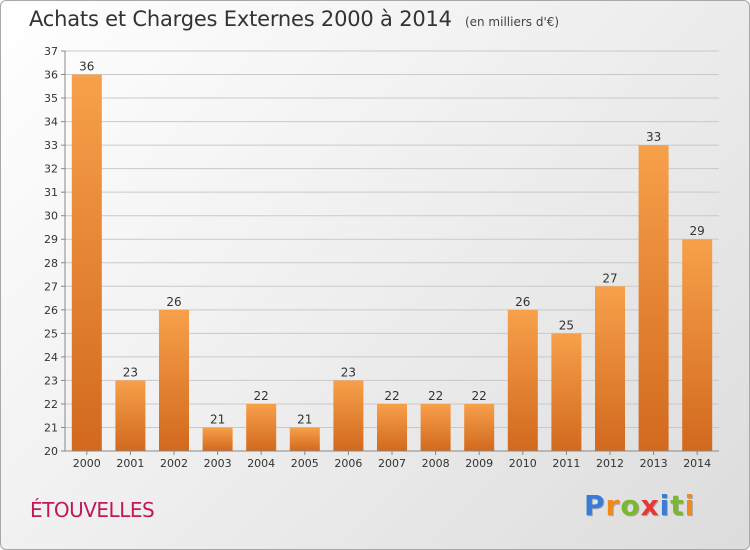 This screenshot has height=550, width=750. Describe the element at coordinates (51, 263) in the screenshot. I see `y-tick-label: 28` at that location.